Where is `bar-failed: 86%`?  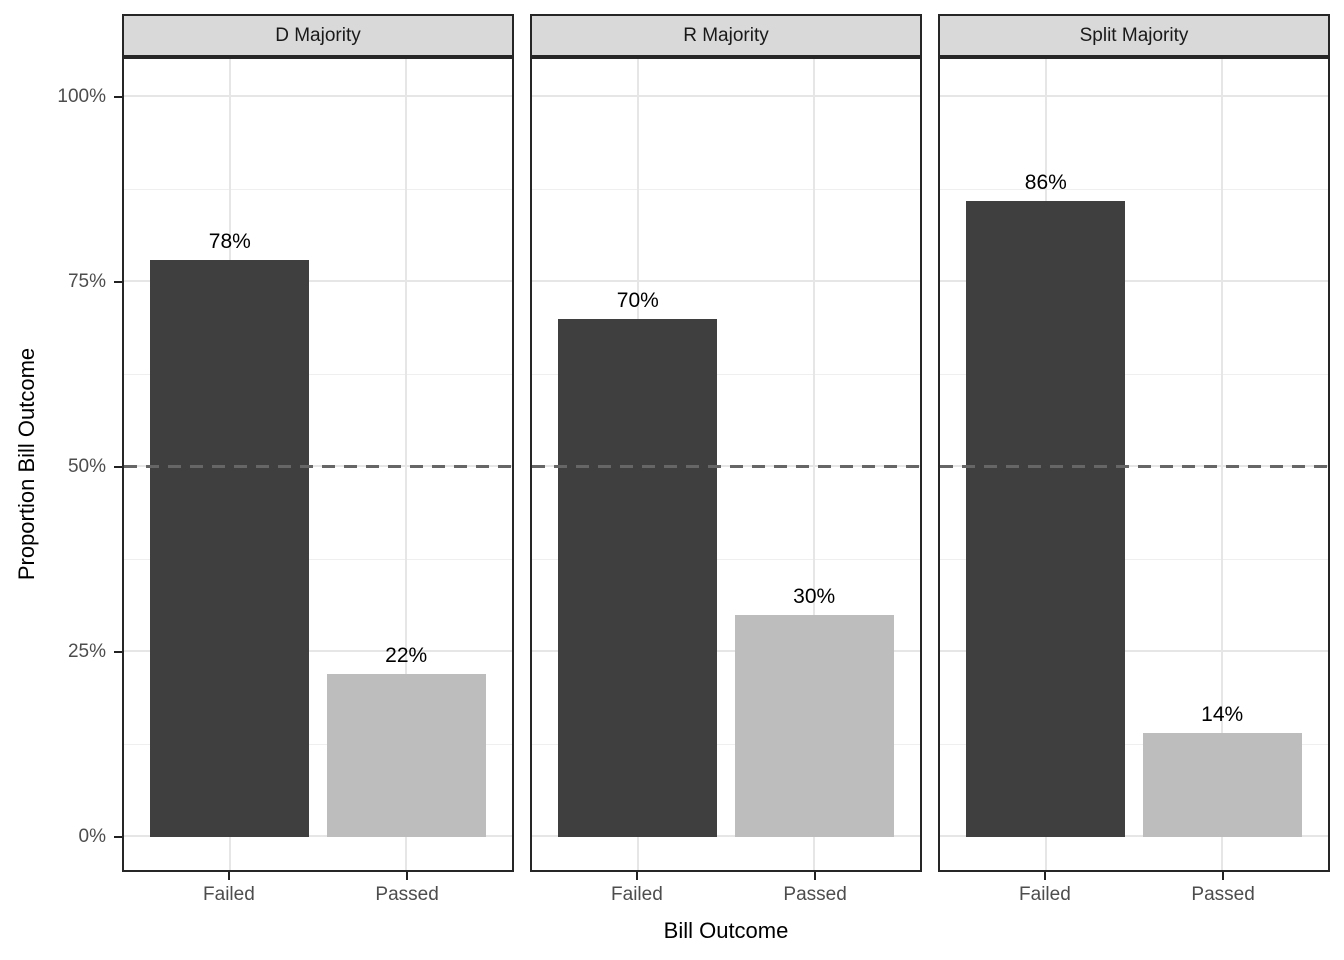 bar-failed: 86% is located at coordinates (1046, 504).